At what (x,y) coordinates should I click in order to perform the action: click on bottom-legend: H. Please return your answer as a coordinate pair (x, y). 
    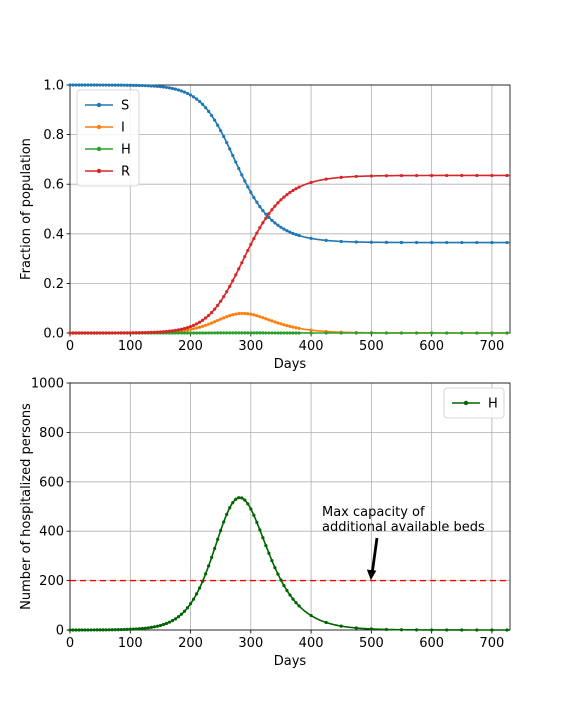
    Looking at the image, I should click on (474, 403).